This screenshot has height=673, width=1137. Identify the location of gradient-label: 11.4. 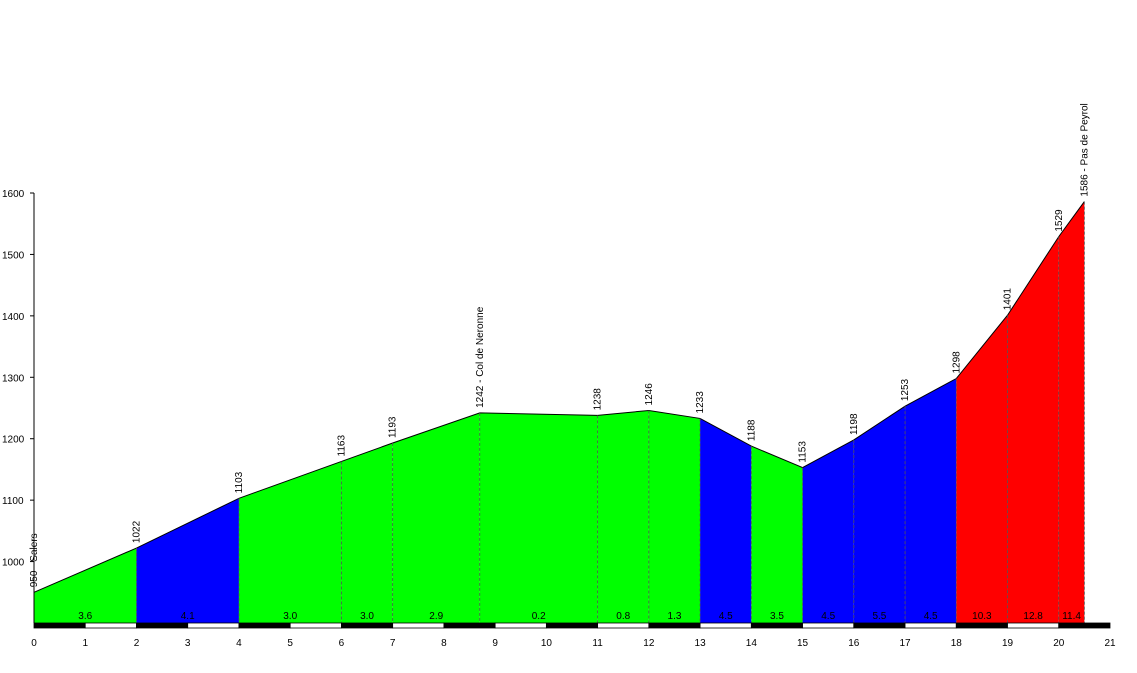
(1071, 616).